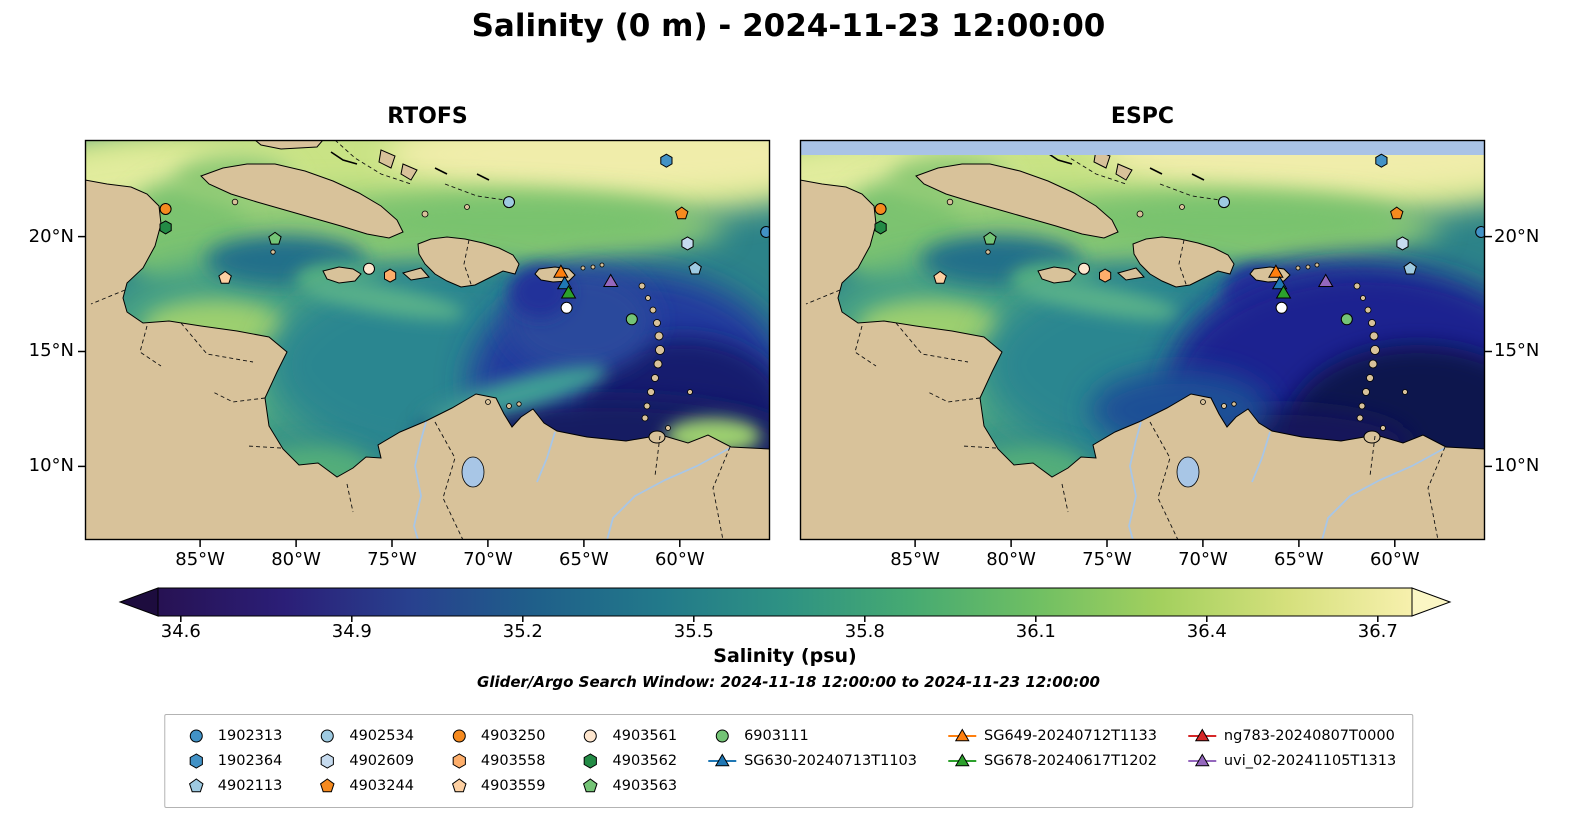  I want to click on figure-title: Salinity (0 m) - 2024-11-23 12:00:00, so click(788, 26).